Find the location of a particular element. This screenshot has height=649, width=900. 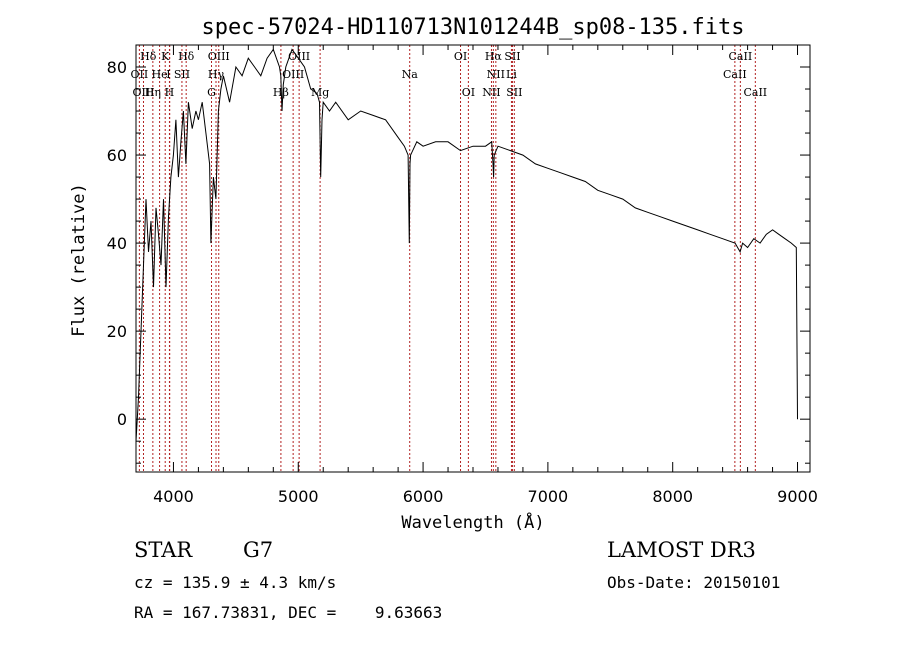

line-marker-label: H is located at coordinates (170, 92).